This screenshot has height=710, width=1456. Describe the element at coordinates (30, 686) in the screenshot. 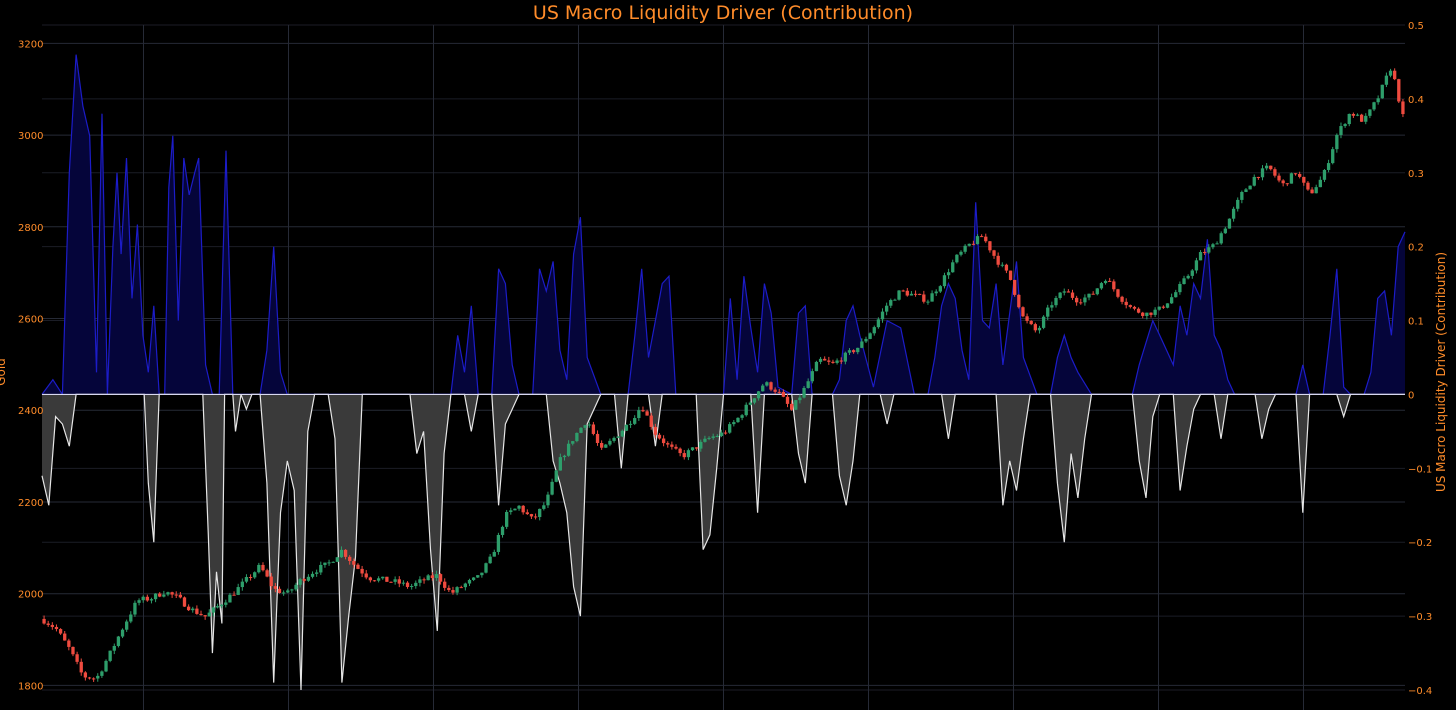

I see `left-axis-tick-label: 1800` at that location.